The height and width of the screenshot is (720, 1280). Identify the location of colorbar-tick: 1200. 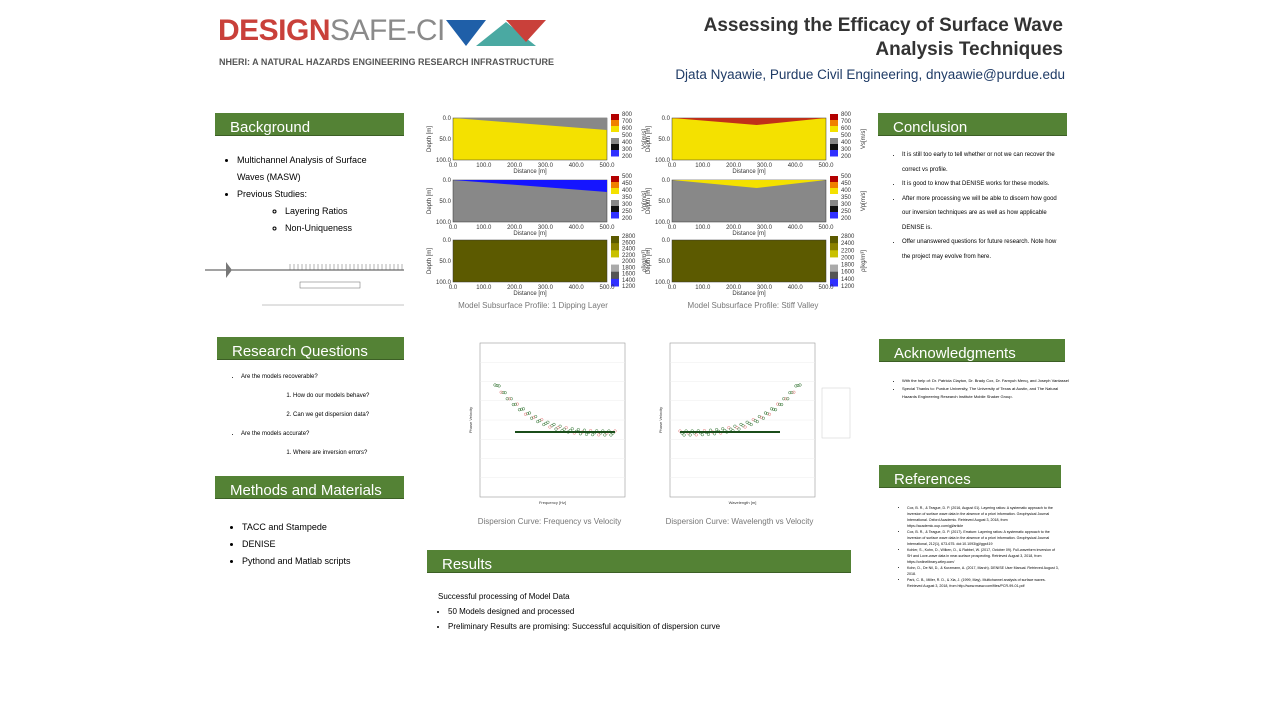
(629, 287).